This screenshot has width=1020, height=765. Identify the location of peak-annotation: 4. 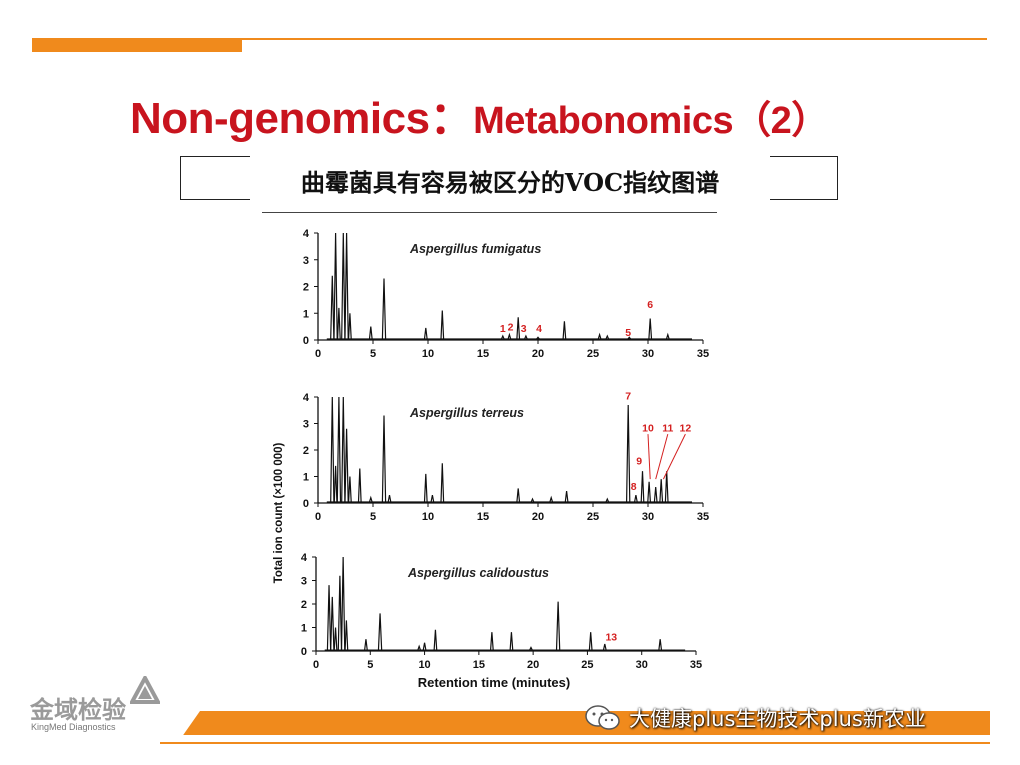
(539, 329).